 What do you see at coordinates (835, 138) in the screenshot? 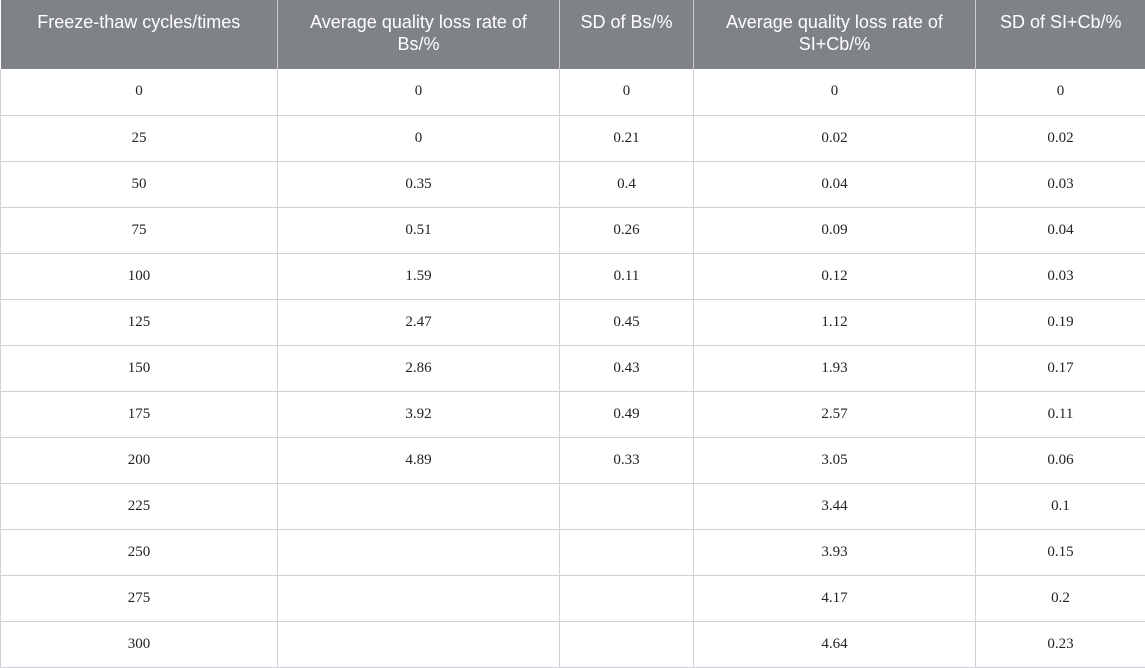
I see `cell-avg-loss-si-cb: 0.02` at bounding box center [835, 138].